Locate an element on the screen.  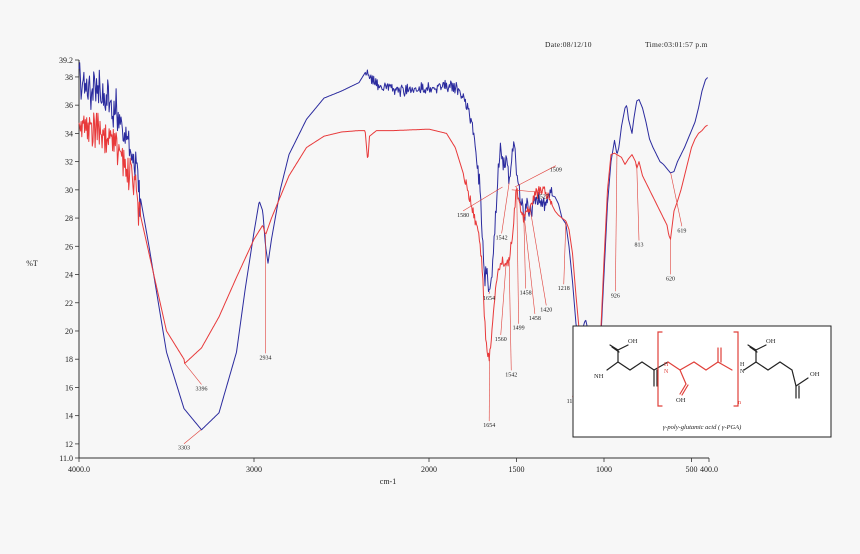
peak-label: 3396 is located at coordinates (202, 389).